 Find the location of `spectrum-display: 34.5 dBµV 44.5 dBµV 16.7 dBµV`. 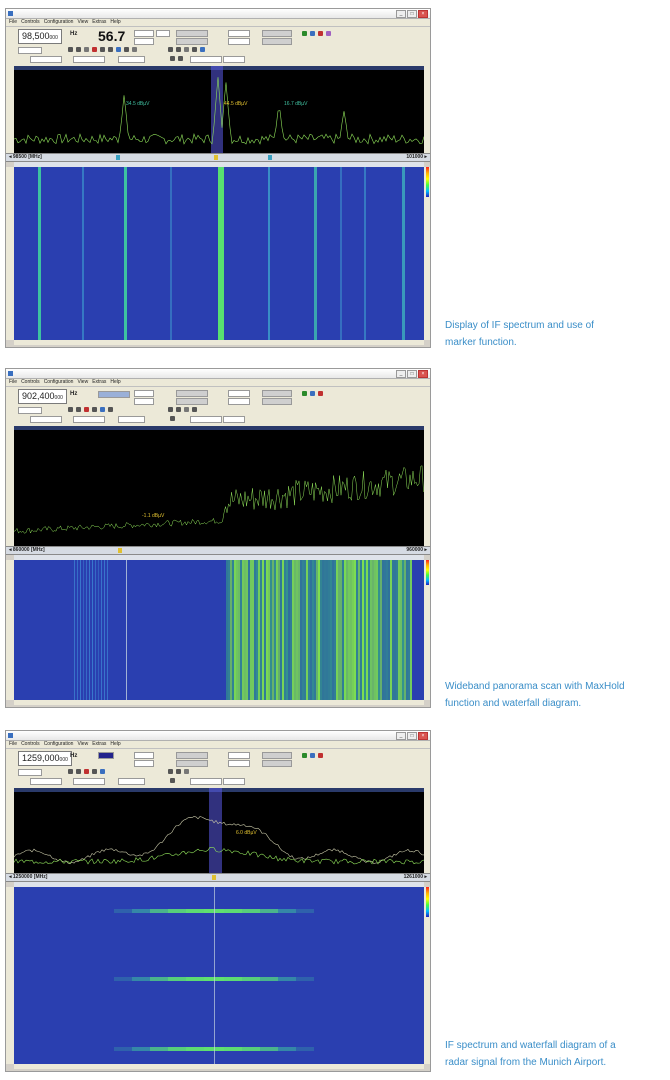

spectrum-display: 34.5 dBµV 44.5 dBµV 16.7 dBµV is located at coordinates (219, 109).